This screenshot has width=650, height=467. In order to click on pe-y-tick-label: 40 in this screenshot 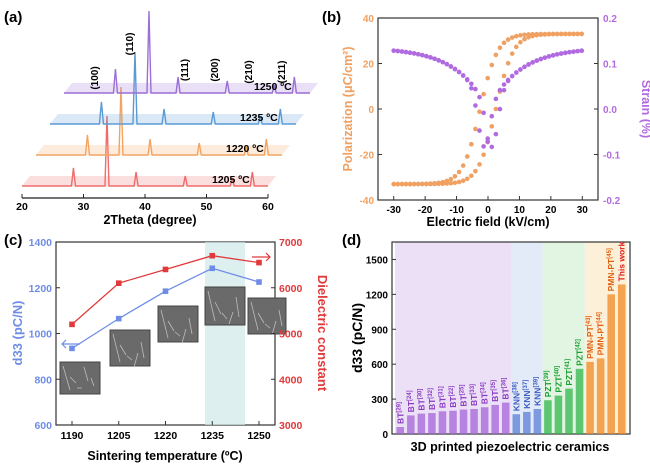, I will do `click(369, 19)`.